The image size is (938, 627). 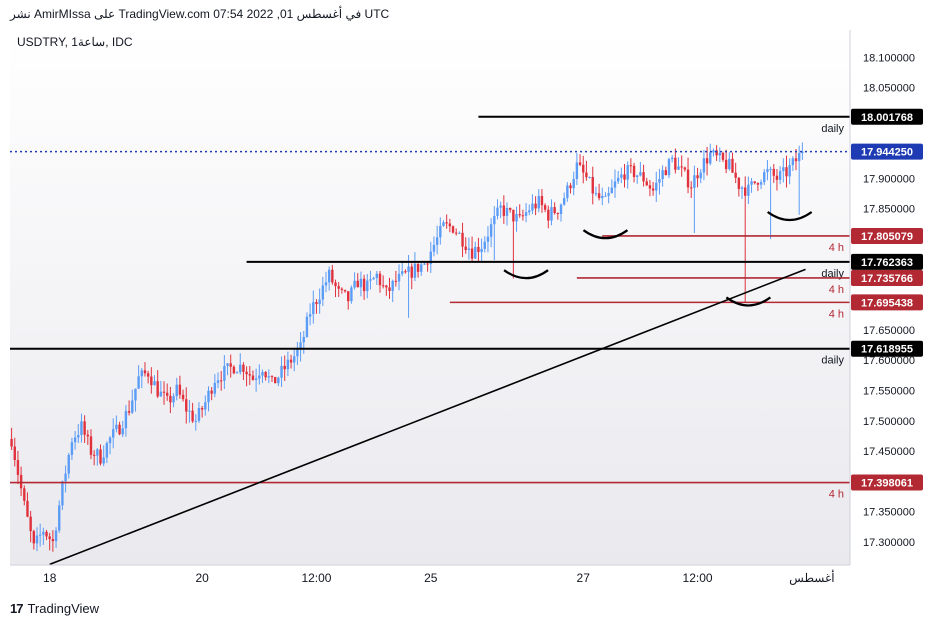 I want to click on price-tick-label: 17.500000, so click(x=889, y=422).